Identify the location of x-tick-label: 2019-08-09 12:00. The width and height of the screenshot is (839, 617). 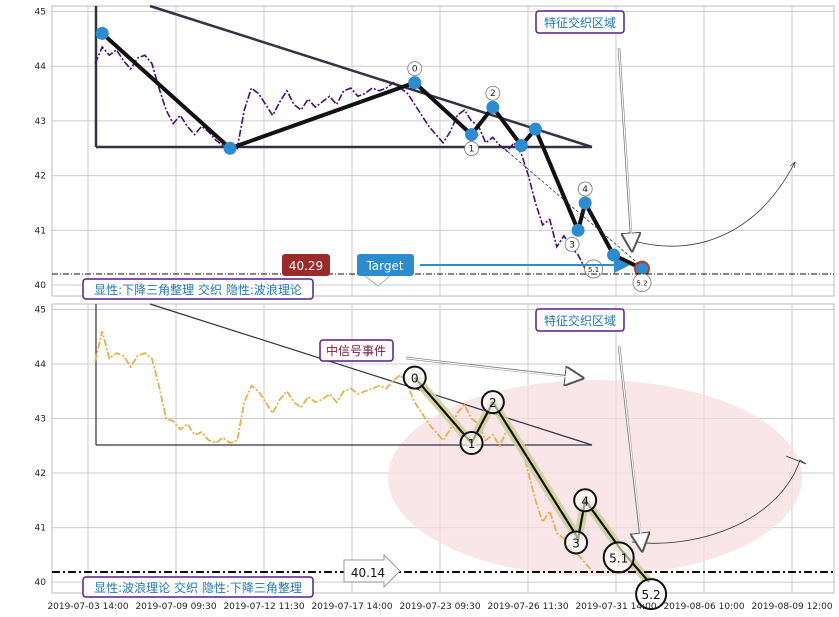
(791, 607).